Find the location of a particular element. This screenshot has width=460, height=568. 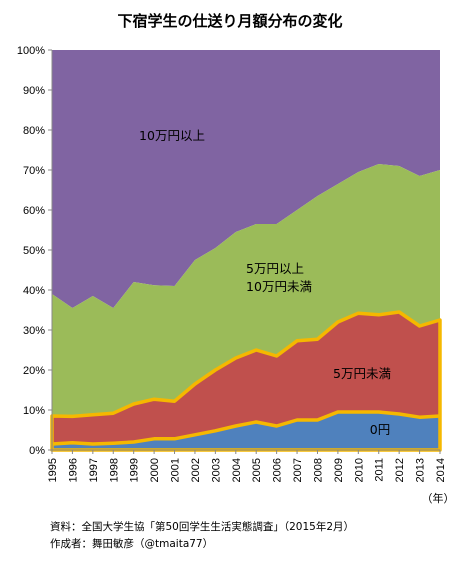

y-tick-label: 10% is located at coordinates (34, 411).